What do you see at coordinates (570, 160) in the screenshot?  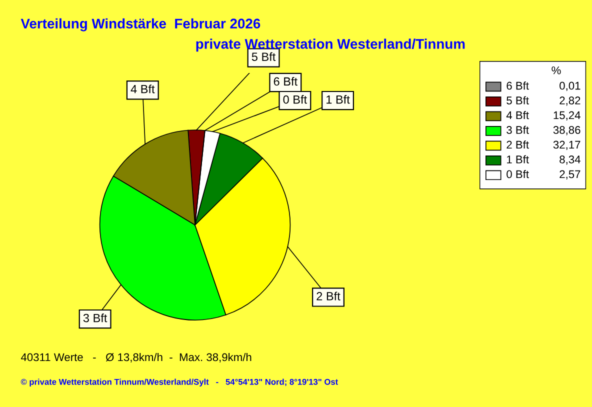 I see `data-label: 8,34` at bounding box center [570, 160].